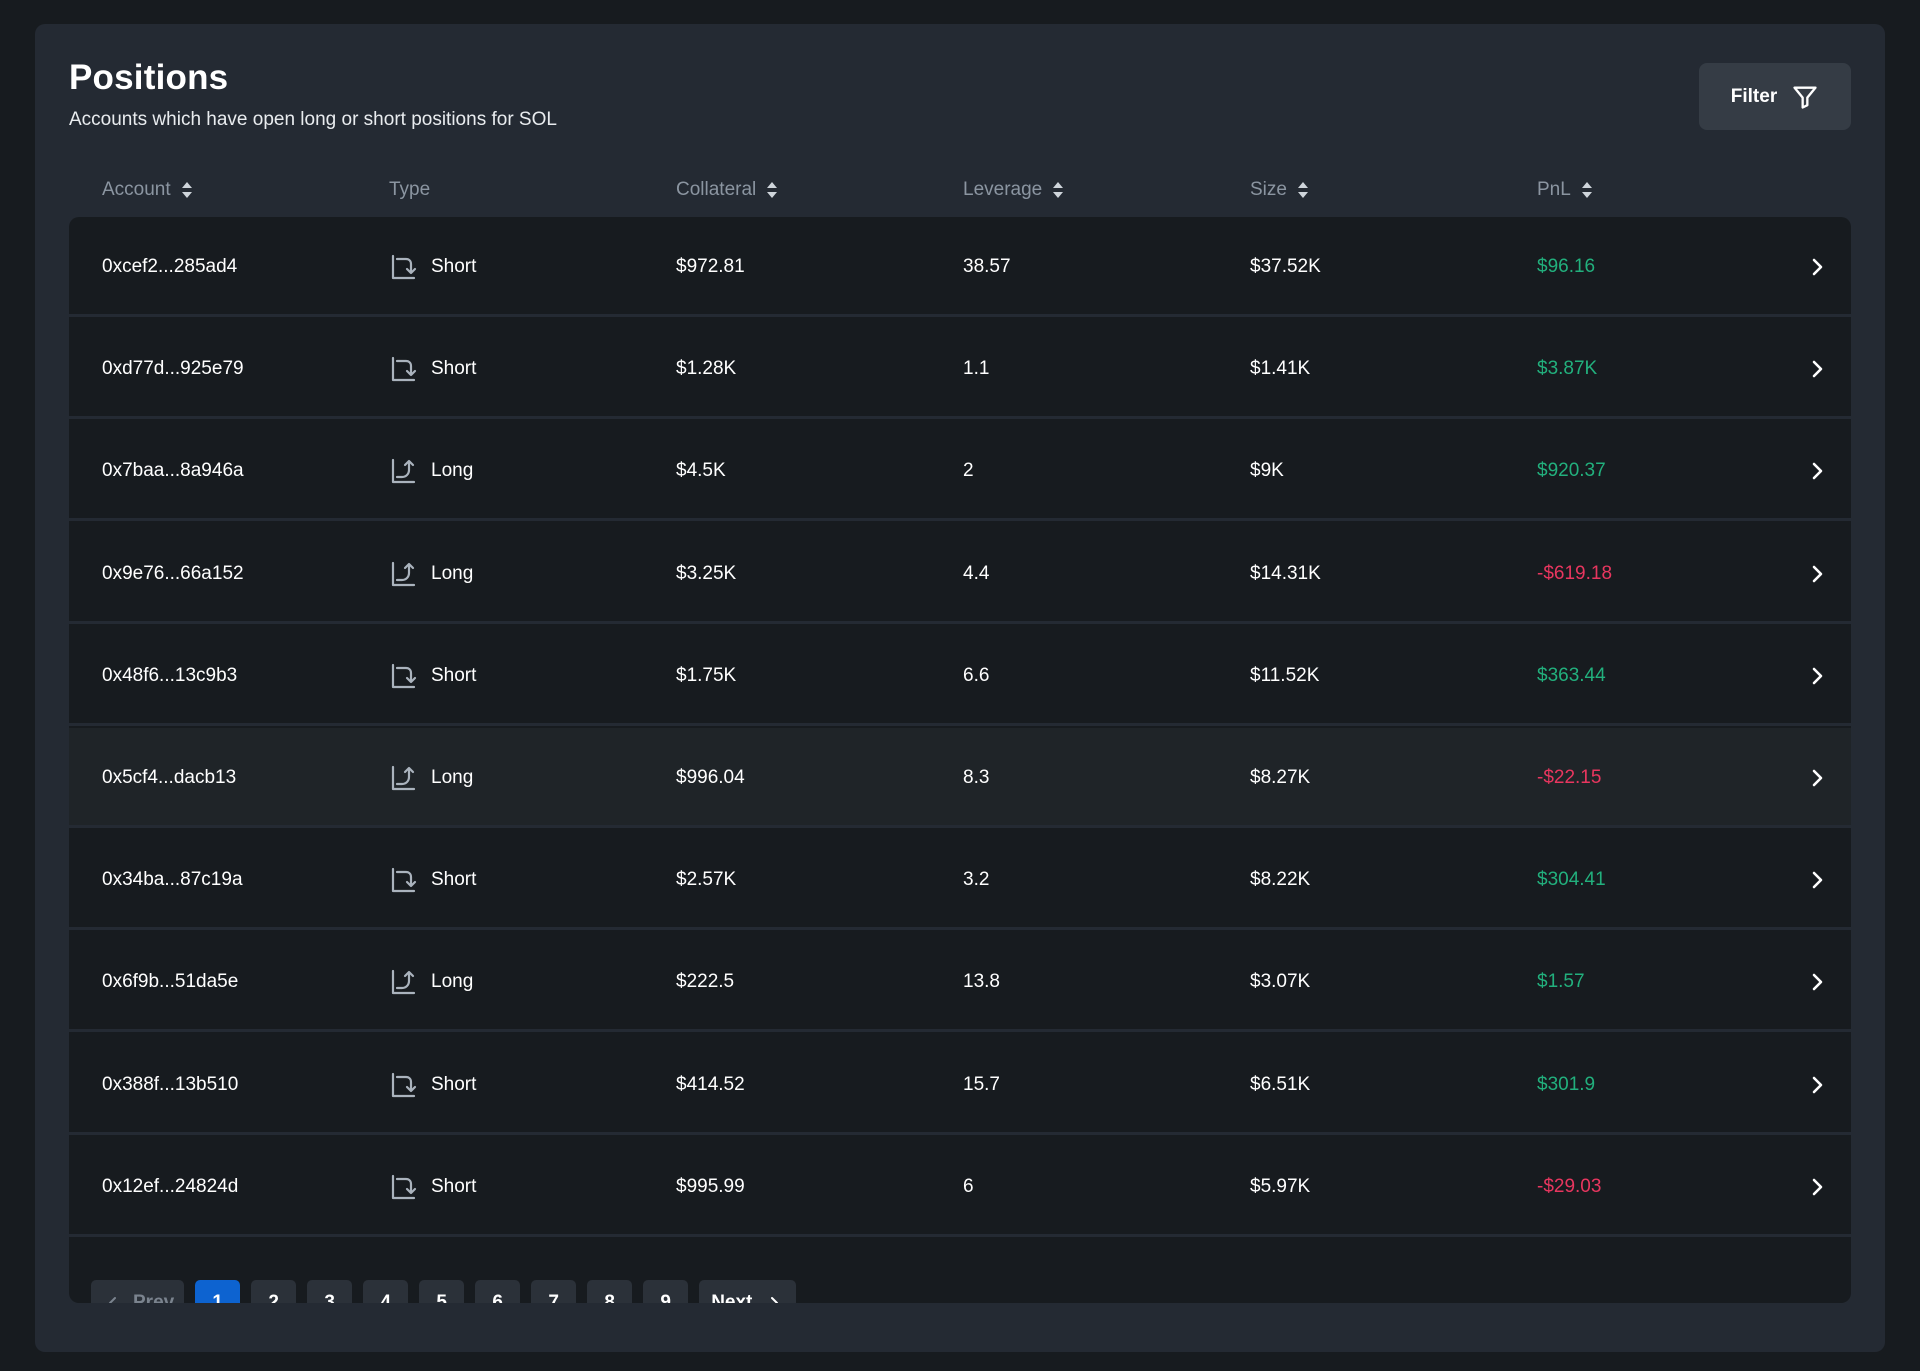 The height and width of the screenshot is (1371, 1920). I want to click on column-header-pnl: PnL, so click(1565, 190).